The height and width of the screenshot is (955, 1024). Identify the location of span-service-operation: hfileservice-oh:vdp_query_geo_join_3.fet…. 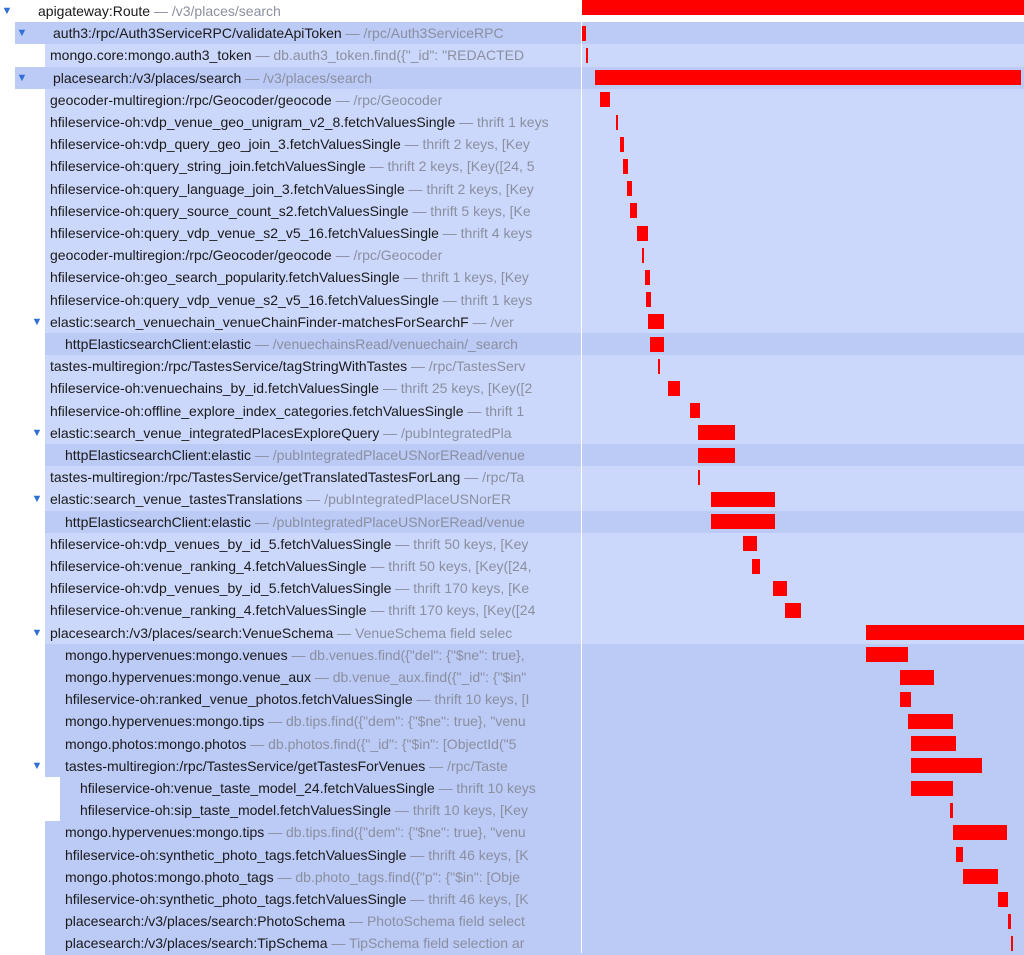
(225, 144).